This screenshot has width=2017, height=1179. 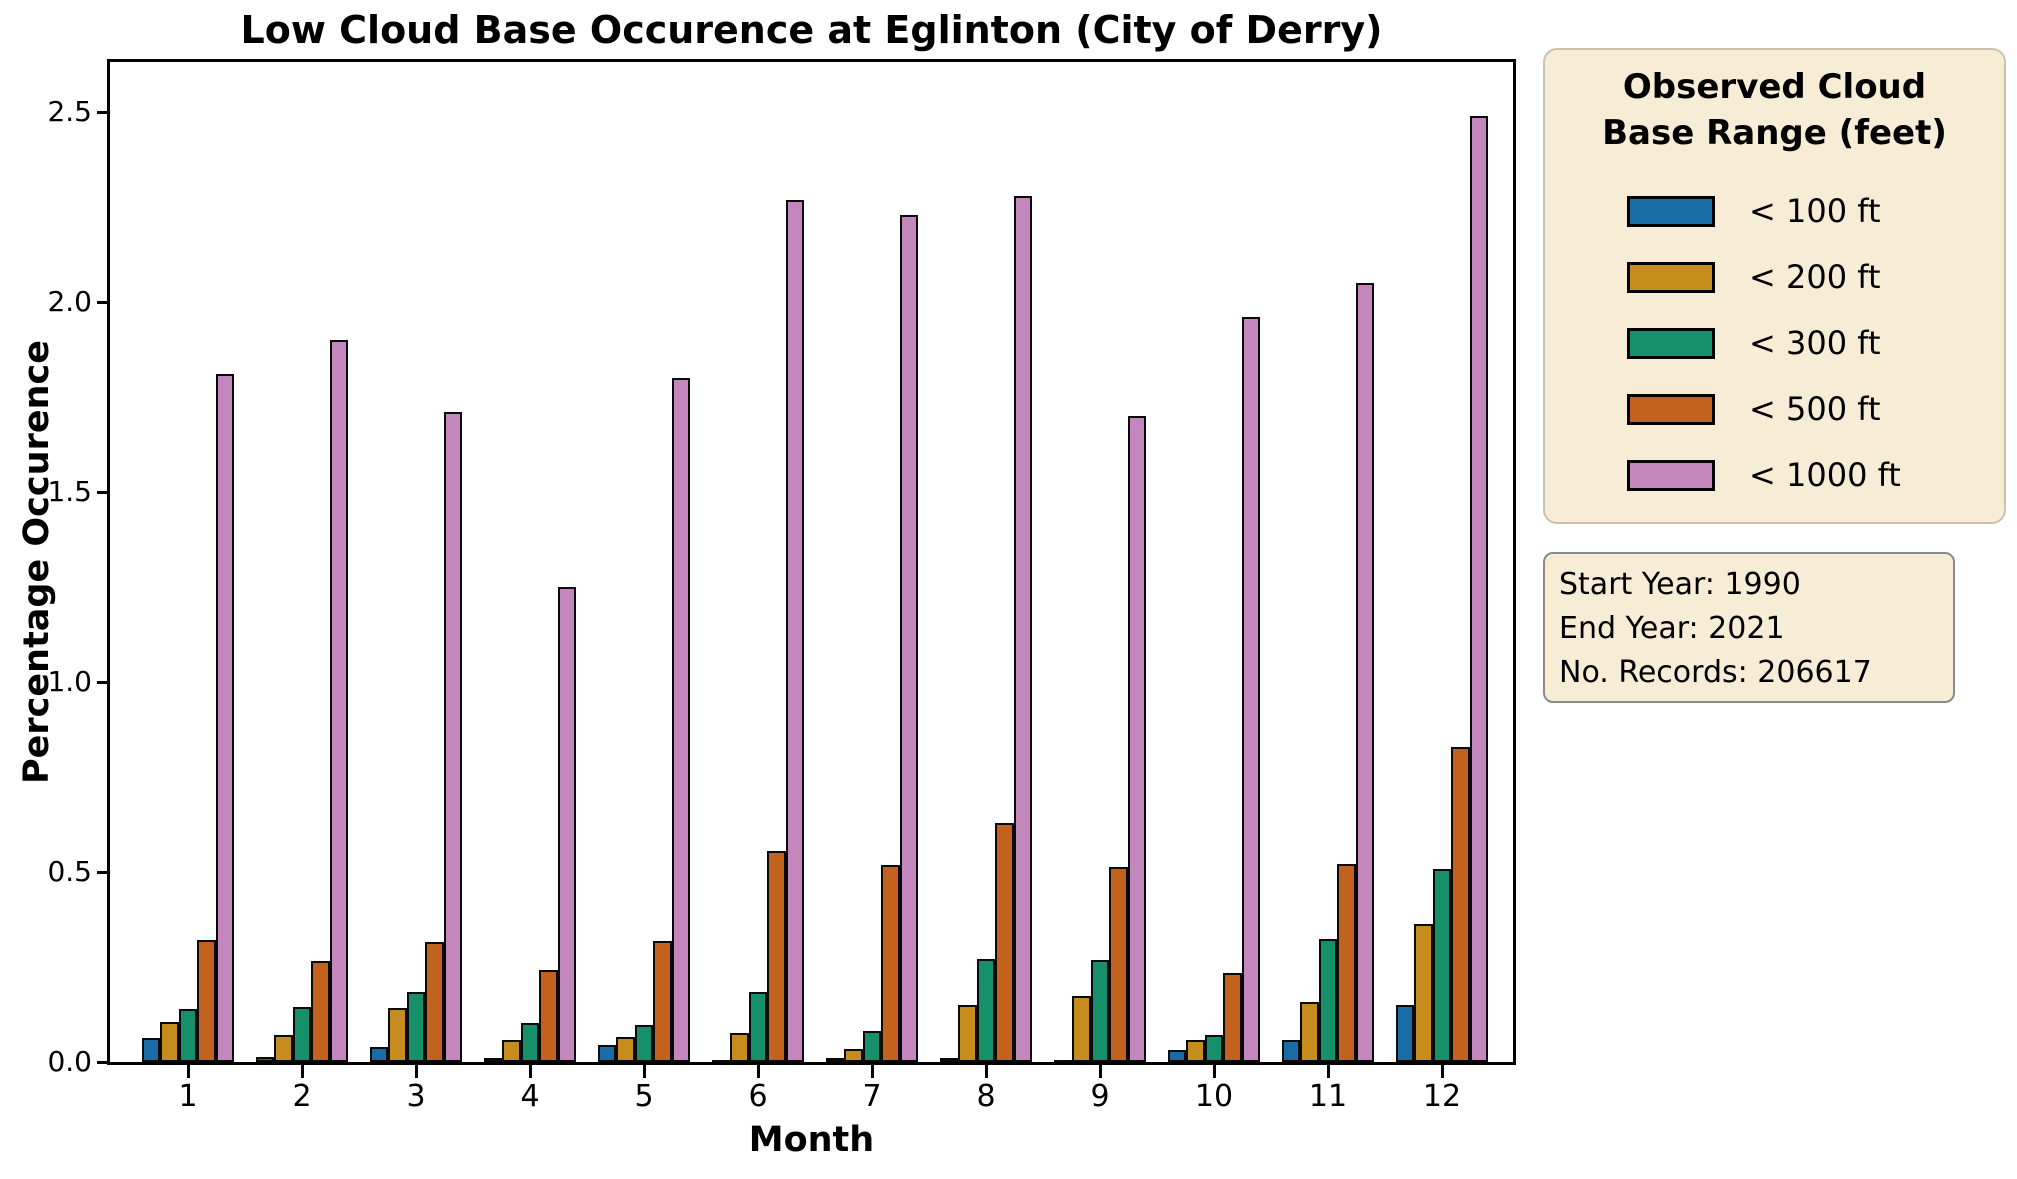 I want to click on bar-month12-100ft, so click(x=1405, y=1033).